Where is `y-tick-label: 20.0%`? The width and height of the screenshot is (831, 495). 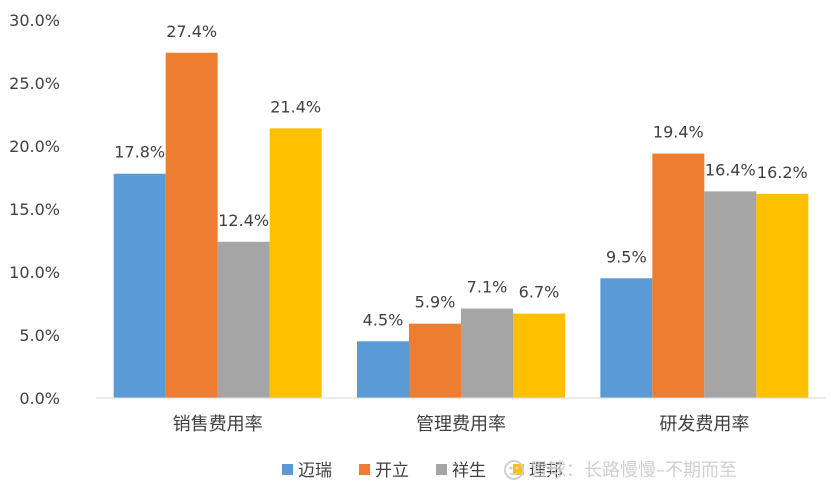 y-tick-label: 20.0% is located at coordinates (34, 146).